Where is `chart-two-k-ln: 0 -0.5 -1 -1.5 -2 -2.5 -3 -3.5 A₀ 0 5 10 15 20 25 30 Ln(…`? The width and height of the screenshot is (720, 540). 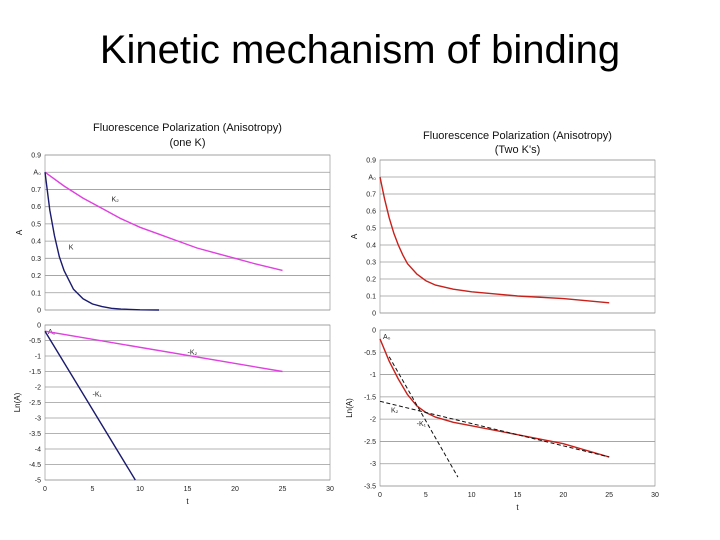
chart-two-k-ln: 0 -0.5 -1 -1.5 -2 -2.5 -3 -3.5 A₀ 0 5 10 15 20 25 30 Ln(… is located at coordinates (502, 420).